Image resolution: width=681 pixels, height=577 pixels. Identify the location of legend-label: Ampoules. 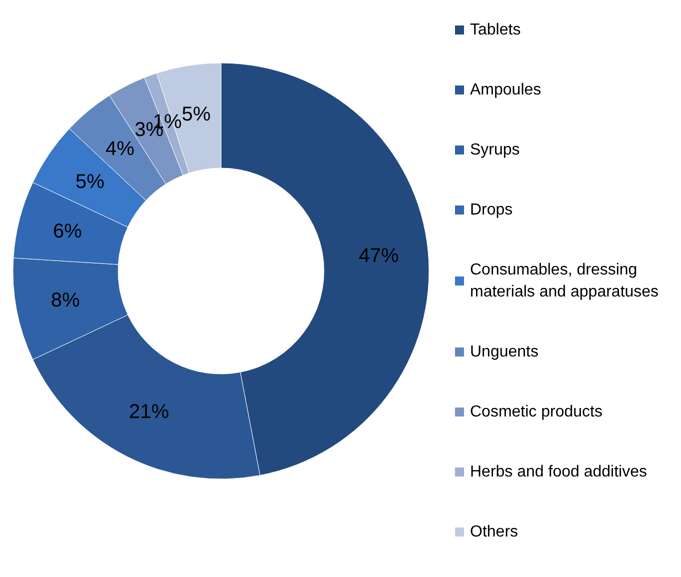
(506, 90).